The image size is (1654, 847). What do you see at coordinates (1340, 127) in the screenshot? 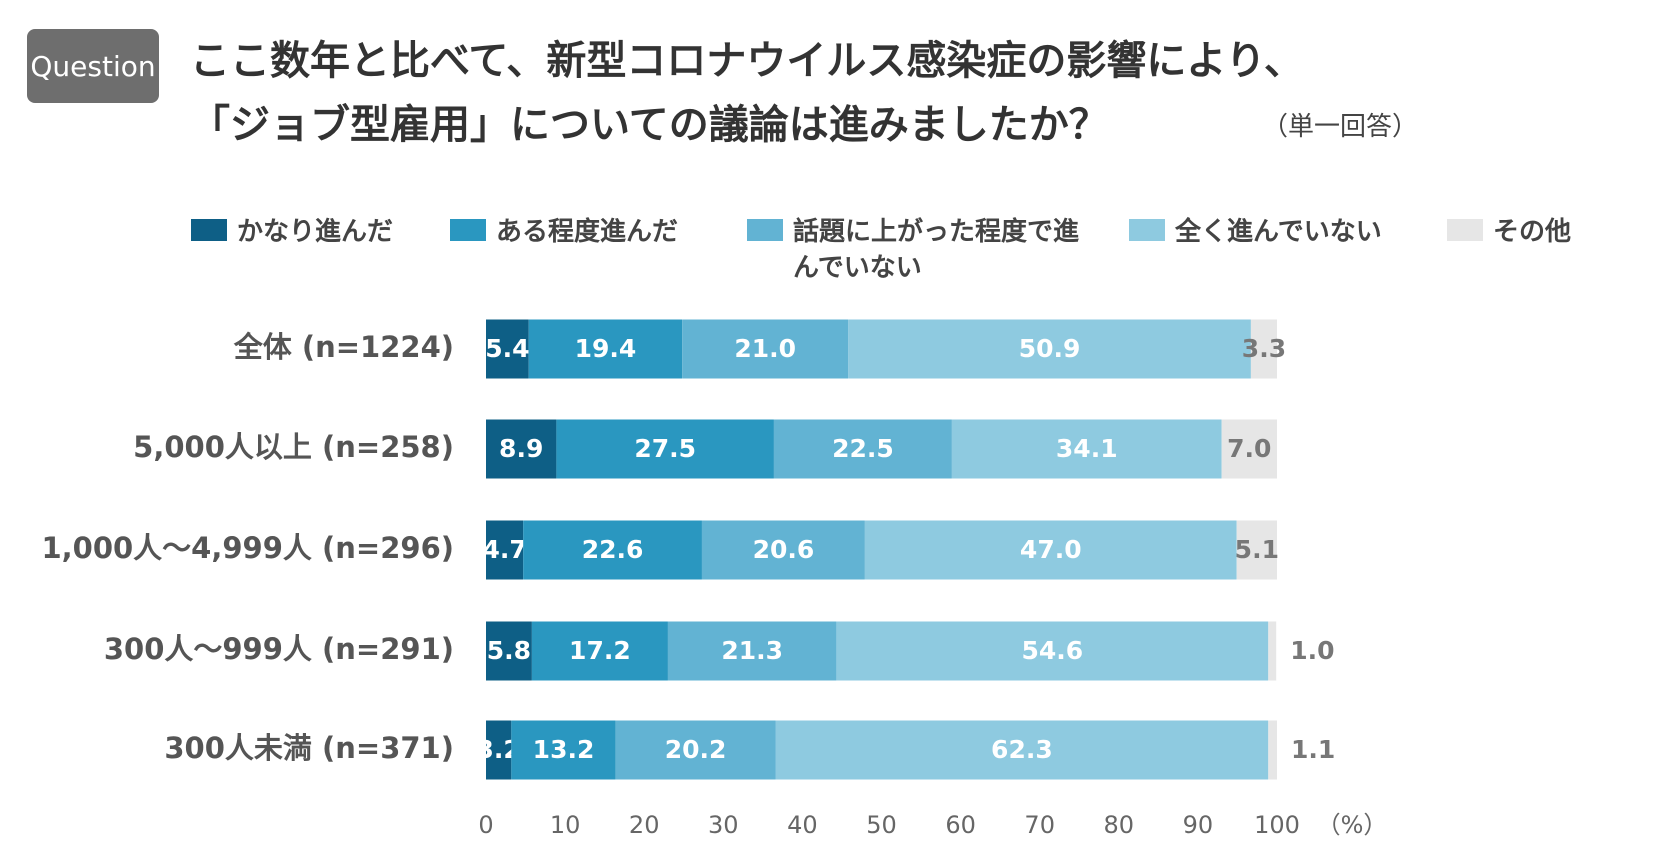
I see `subtitle: （単一回答）` at bounding box center [1340, 127].